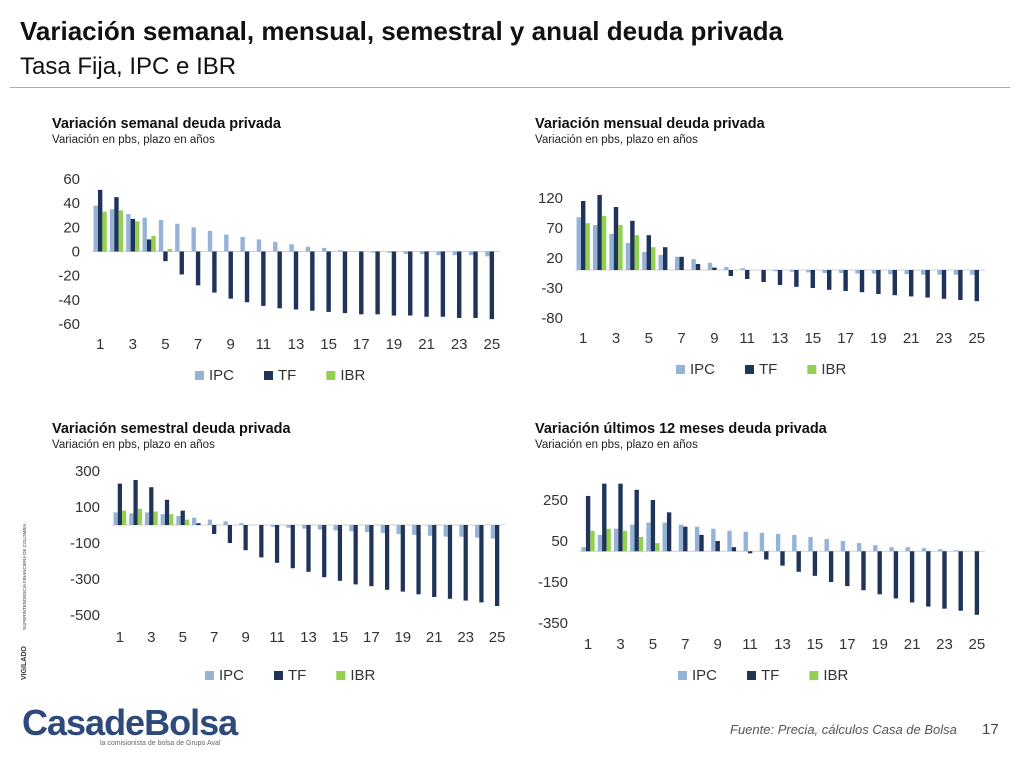 This screenshot has width=1019, height=760. I want to click on y-tick-label: -80, so click(552, 318).